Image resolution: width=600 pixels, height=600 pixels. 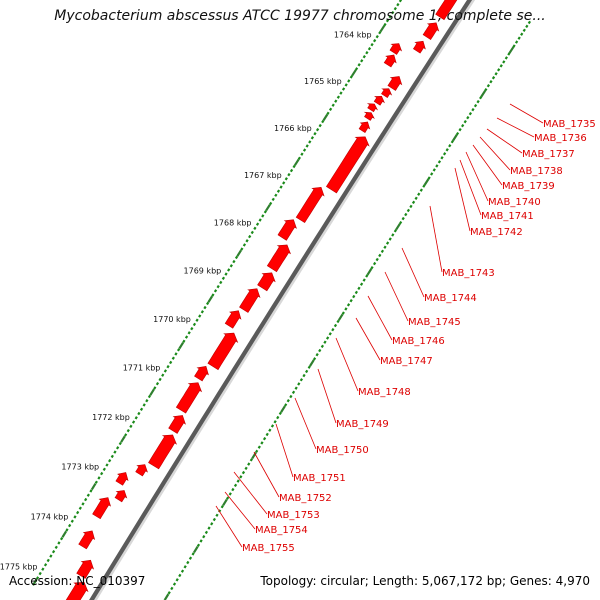 What do you see at coordinates (281, 530) in the screenshot?
I see `gene-label: MAB_1754` at bounding box center [281, 530].